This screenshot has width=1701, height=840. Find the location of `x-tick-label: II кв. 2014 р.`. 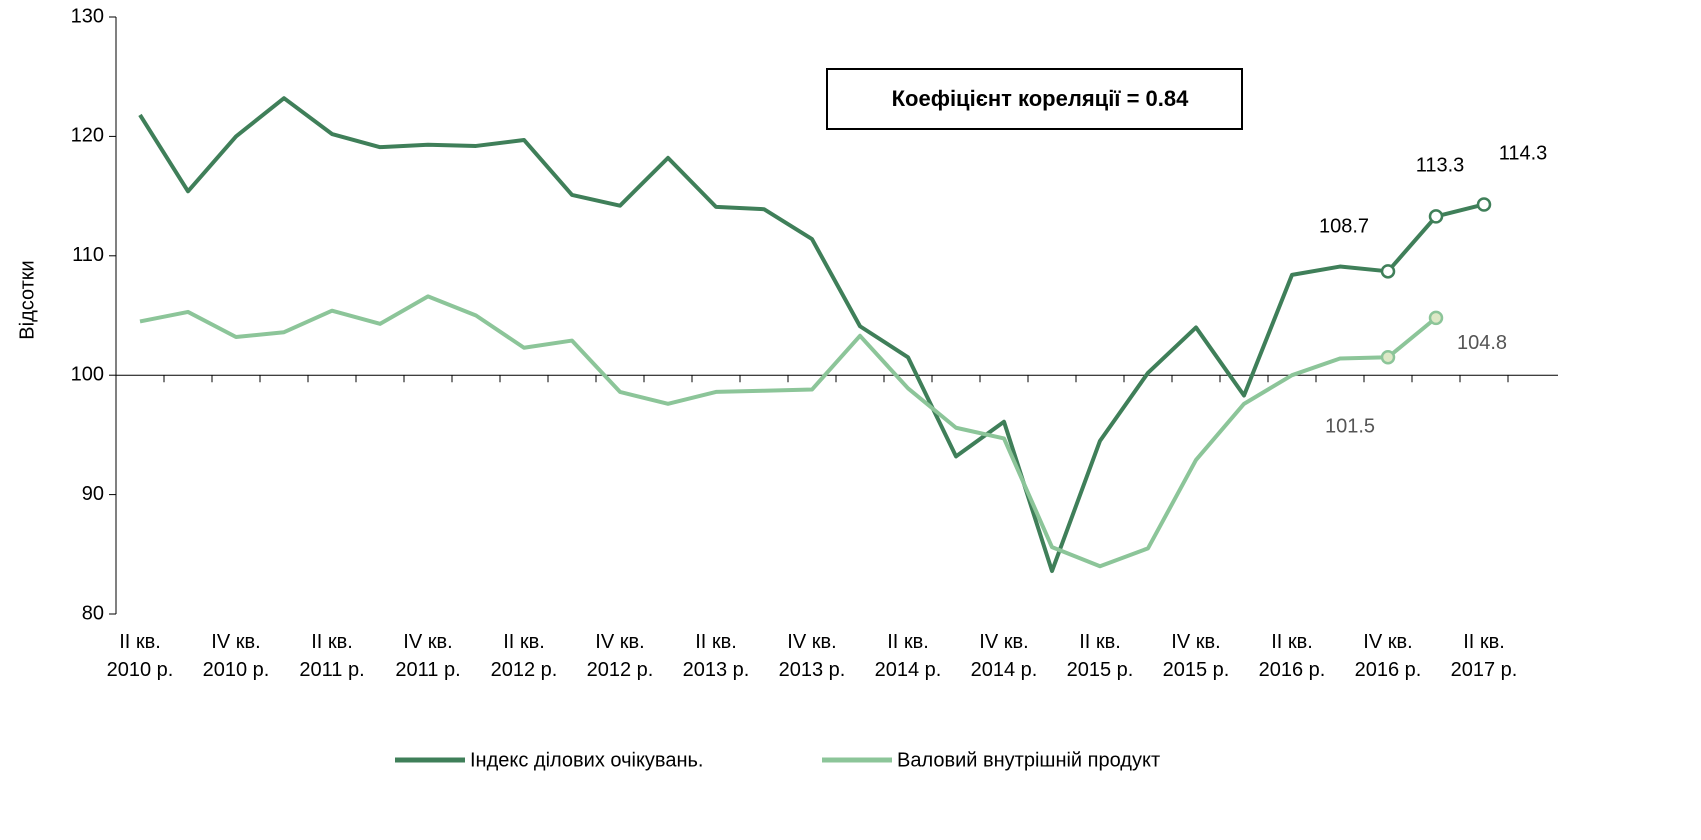

x-tick-label: II кв. 2014 р. is located at coordinates (908, 656).